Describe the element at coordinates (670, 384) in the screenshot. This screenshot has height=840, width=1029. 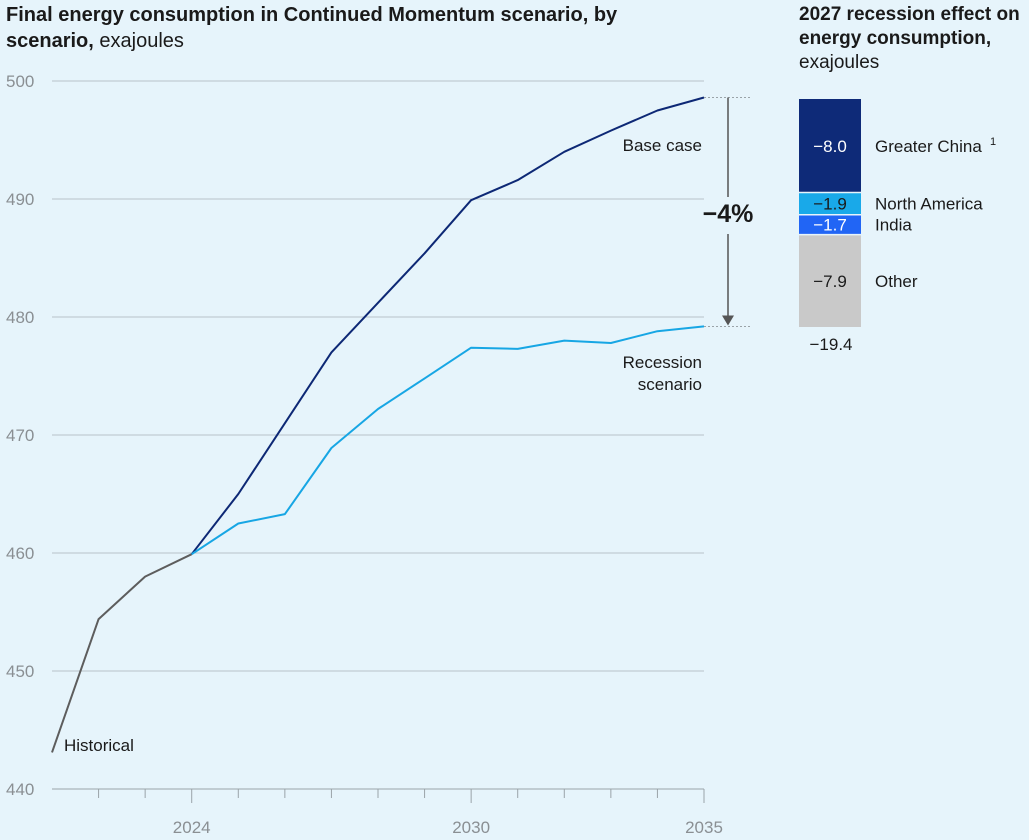
I see `recession-label-line2: scenario` at that location.